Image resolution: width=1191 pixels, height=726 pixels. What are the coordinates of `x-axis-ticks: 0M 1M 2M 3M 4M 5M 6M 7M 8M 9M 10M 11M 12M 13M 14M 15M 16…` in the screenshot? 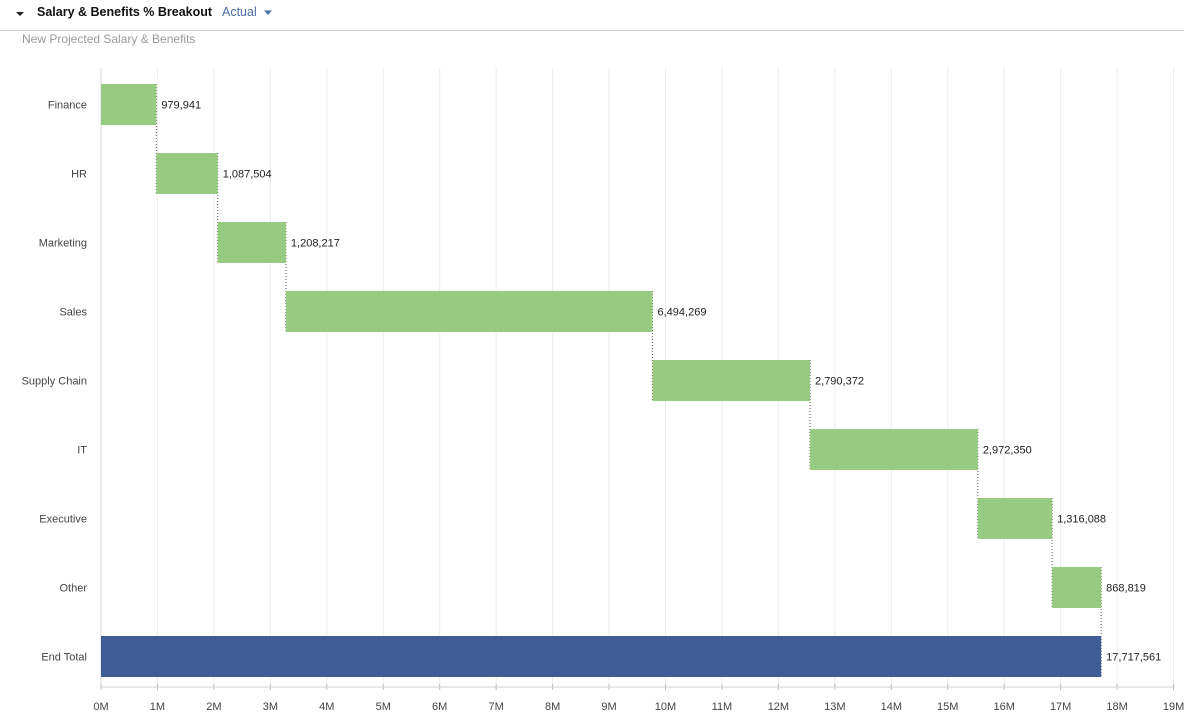 It's located at (638, 698).